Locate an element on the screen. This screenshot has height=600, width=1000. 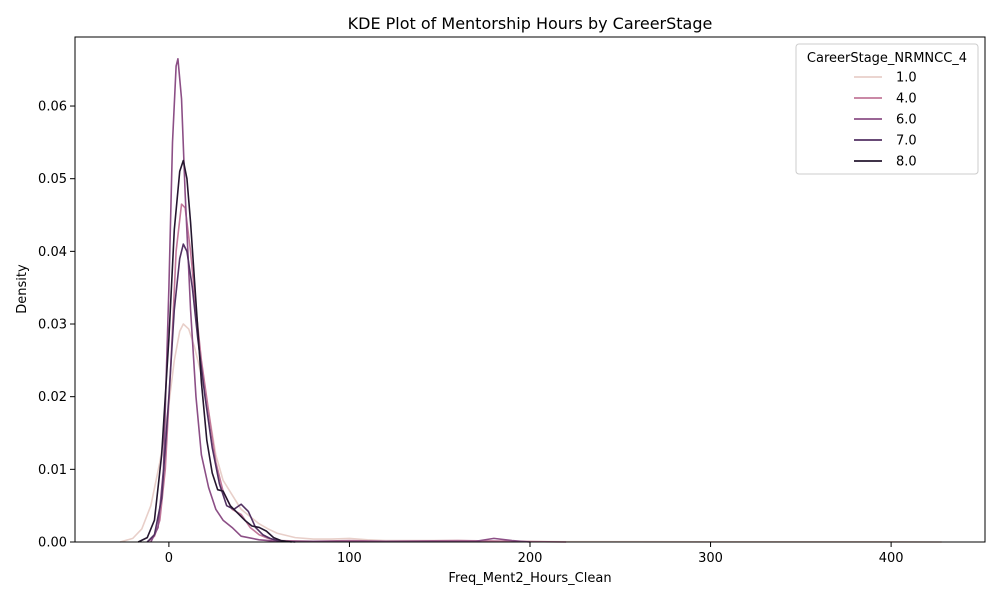
x-tick-label: 200 is located at coordinates (530, 558).